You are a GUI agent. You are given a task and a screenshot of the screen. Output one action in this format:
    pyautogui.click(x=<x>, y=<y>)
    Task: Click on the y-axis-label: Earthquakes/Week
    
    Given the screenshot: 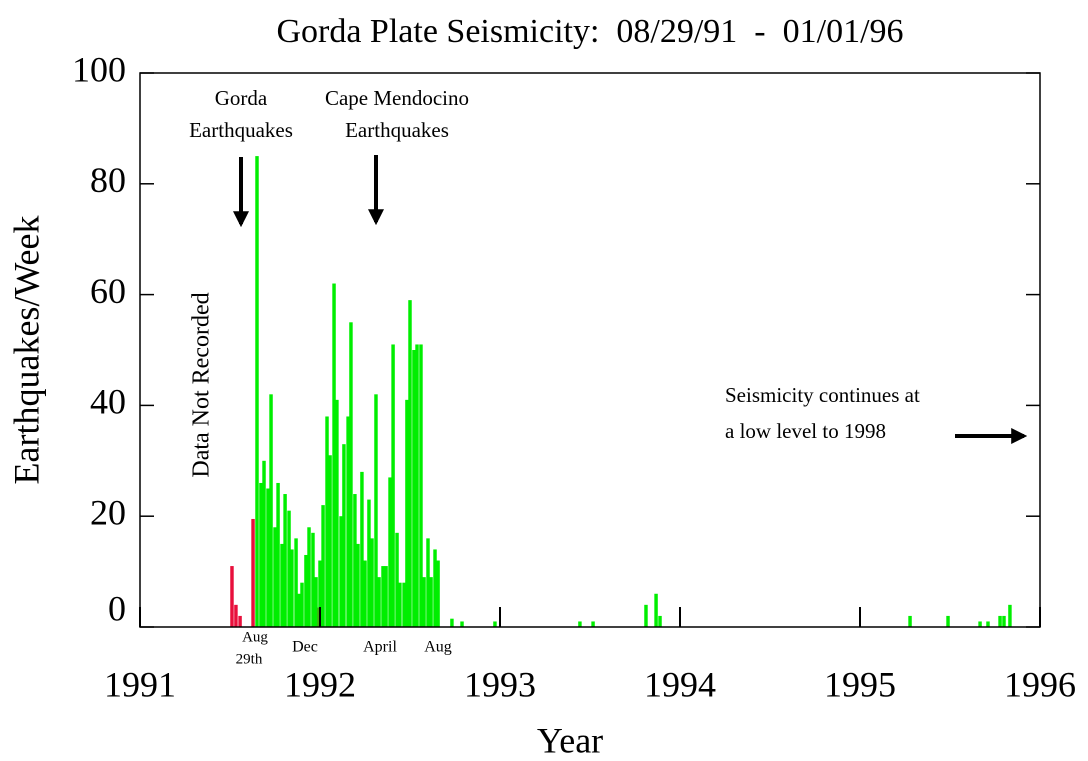 What is the action you would take?
    pyautogui.click(x=26, y=350)
    